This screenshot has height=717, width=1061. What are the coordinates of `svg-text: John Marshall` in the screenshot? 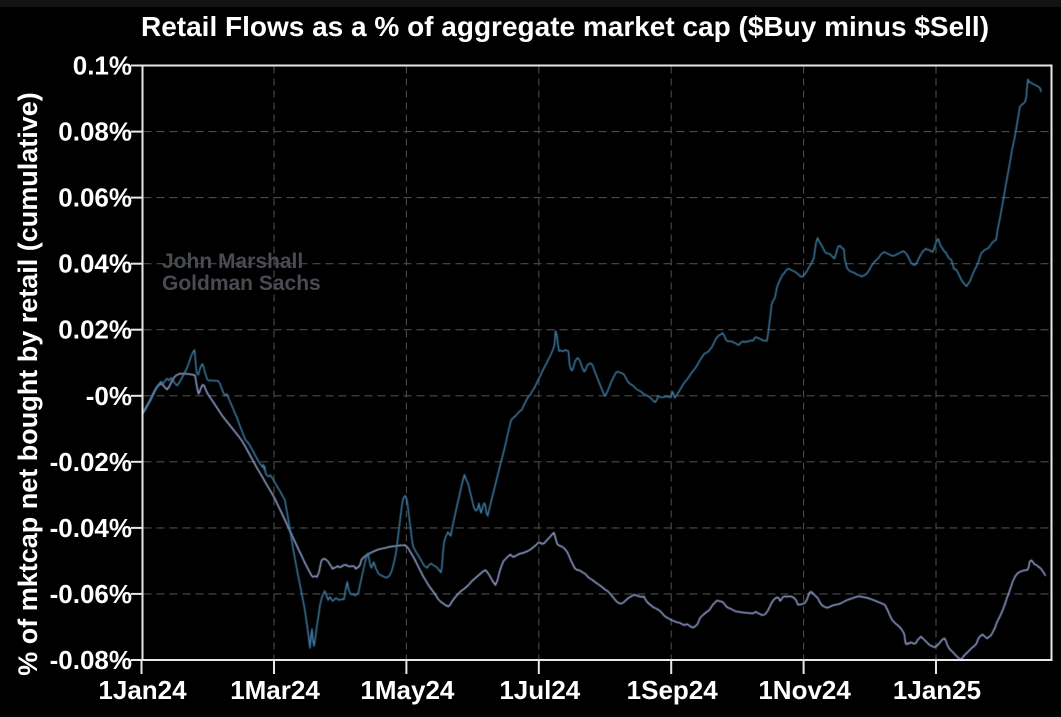 It's located at (232, 261).